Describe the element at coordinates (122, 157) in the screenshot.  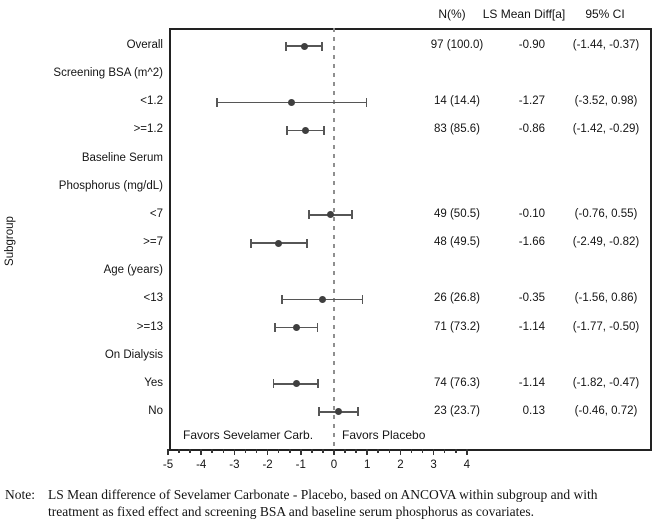
I see `category-label: Baseline Serum` at that location.